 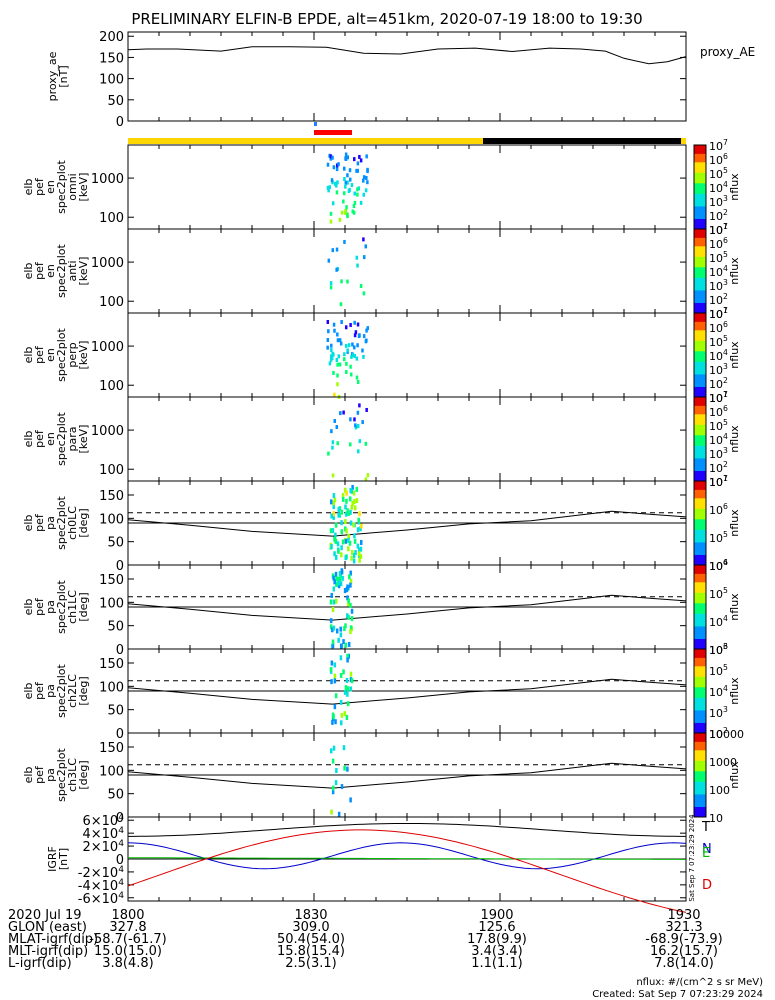 What do you see at coordinates (718, 215) in the screenshot?
I see `en_omni-colorbar-tick: 102` at bounding box center [718, 215].